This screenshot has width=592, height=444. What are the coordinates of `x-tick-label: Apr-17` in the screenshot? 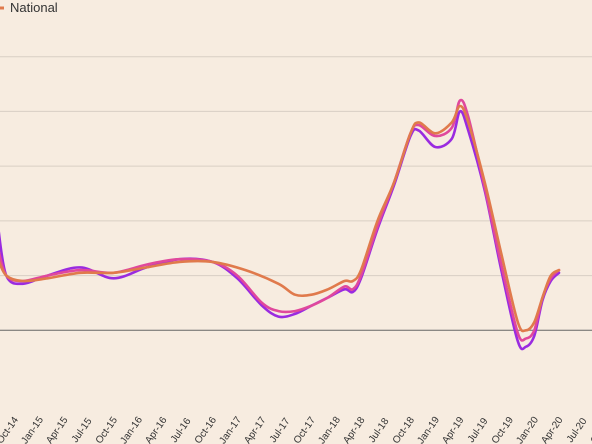 It's located at (255, 429).